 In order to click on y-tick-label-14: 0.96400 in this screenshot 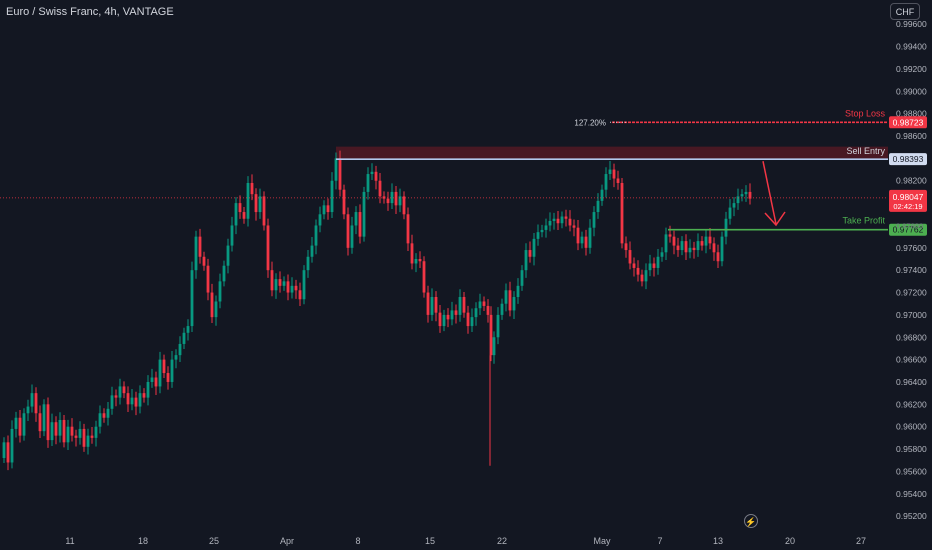, I will do `click(911, 382)`.